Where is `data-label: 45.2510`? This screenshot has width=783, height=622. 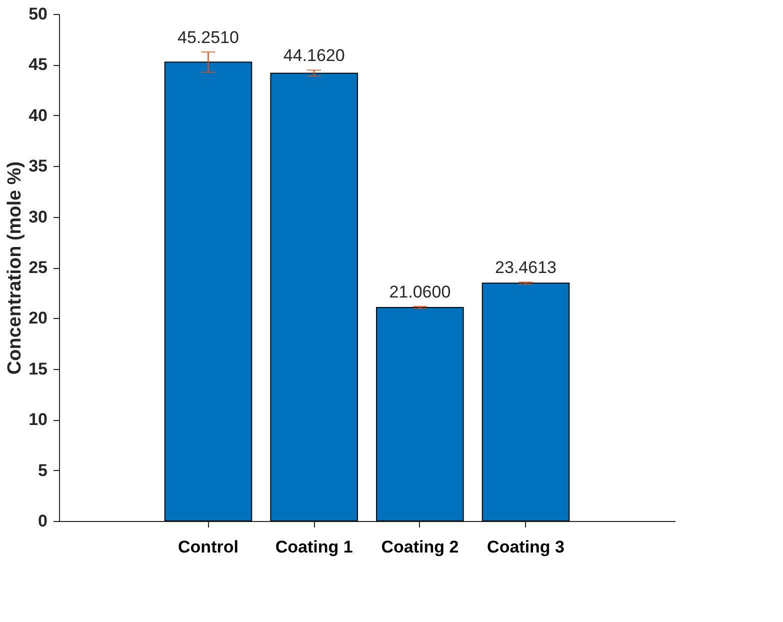 data-label: 45.2510 is located at coordinates (208, 38).